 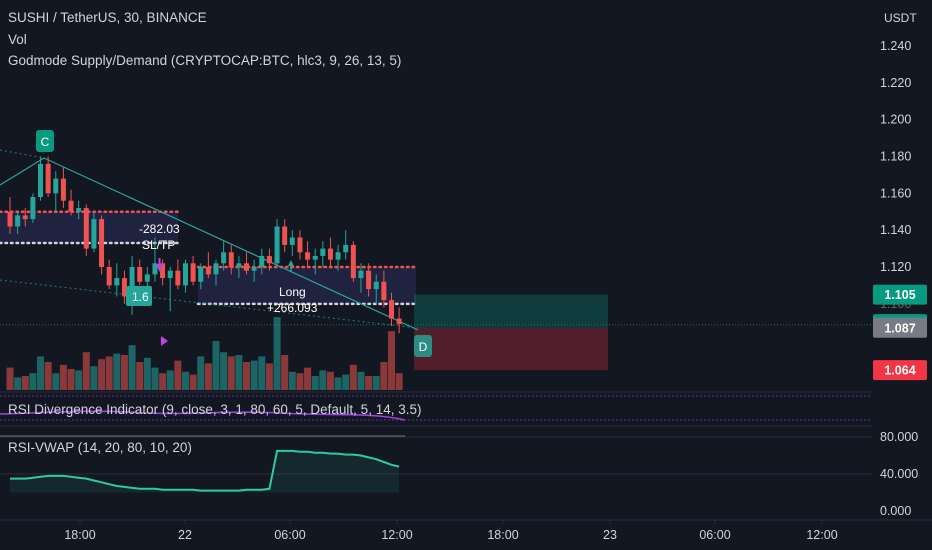 I want to click on supply-zone, so click(x=89, y=227).